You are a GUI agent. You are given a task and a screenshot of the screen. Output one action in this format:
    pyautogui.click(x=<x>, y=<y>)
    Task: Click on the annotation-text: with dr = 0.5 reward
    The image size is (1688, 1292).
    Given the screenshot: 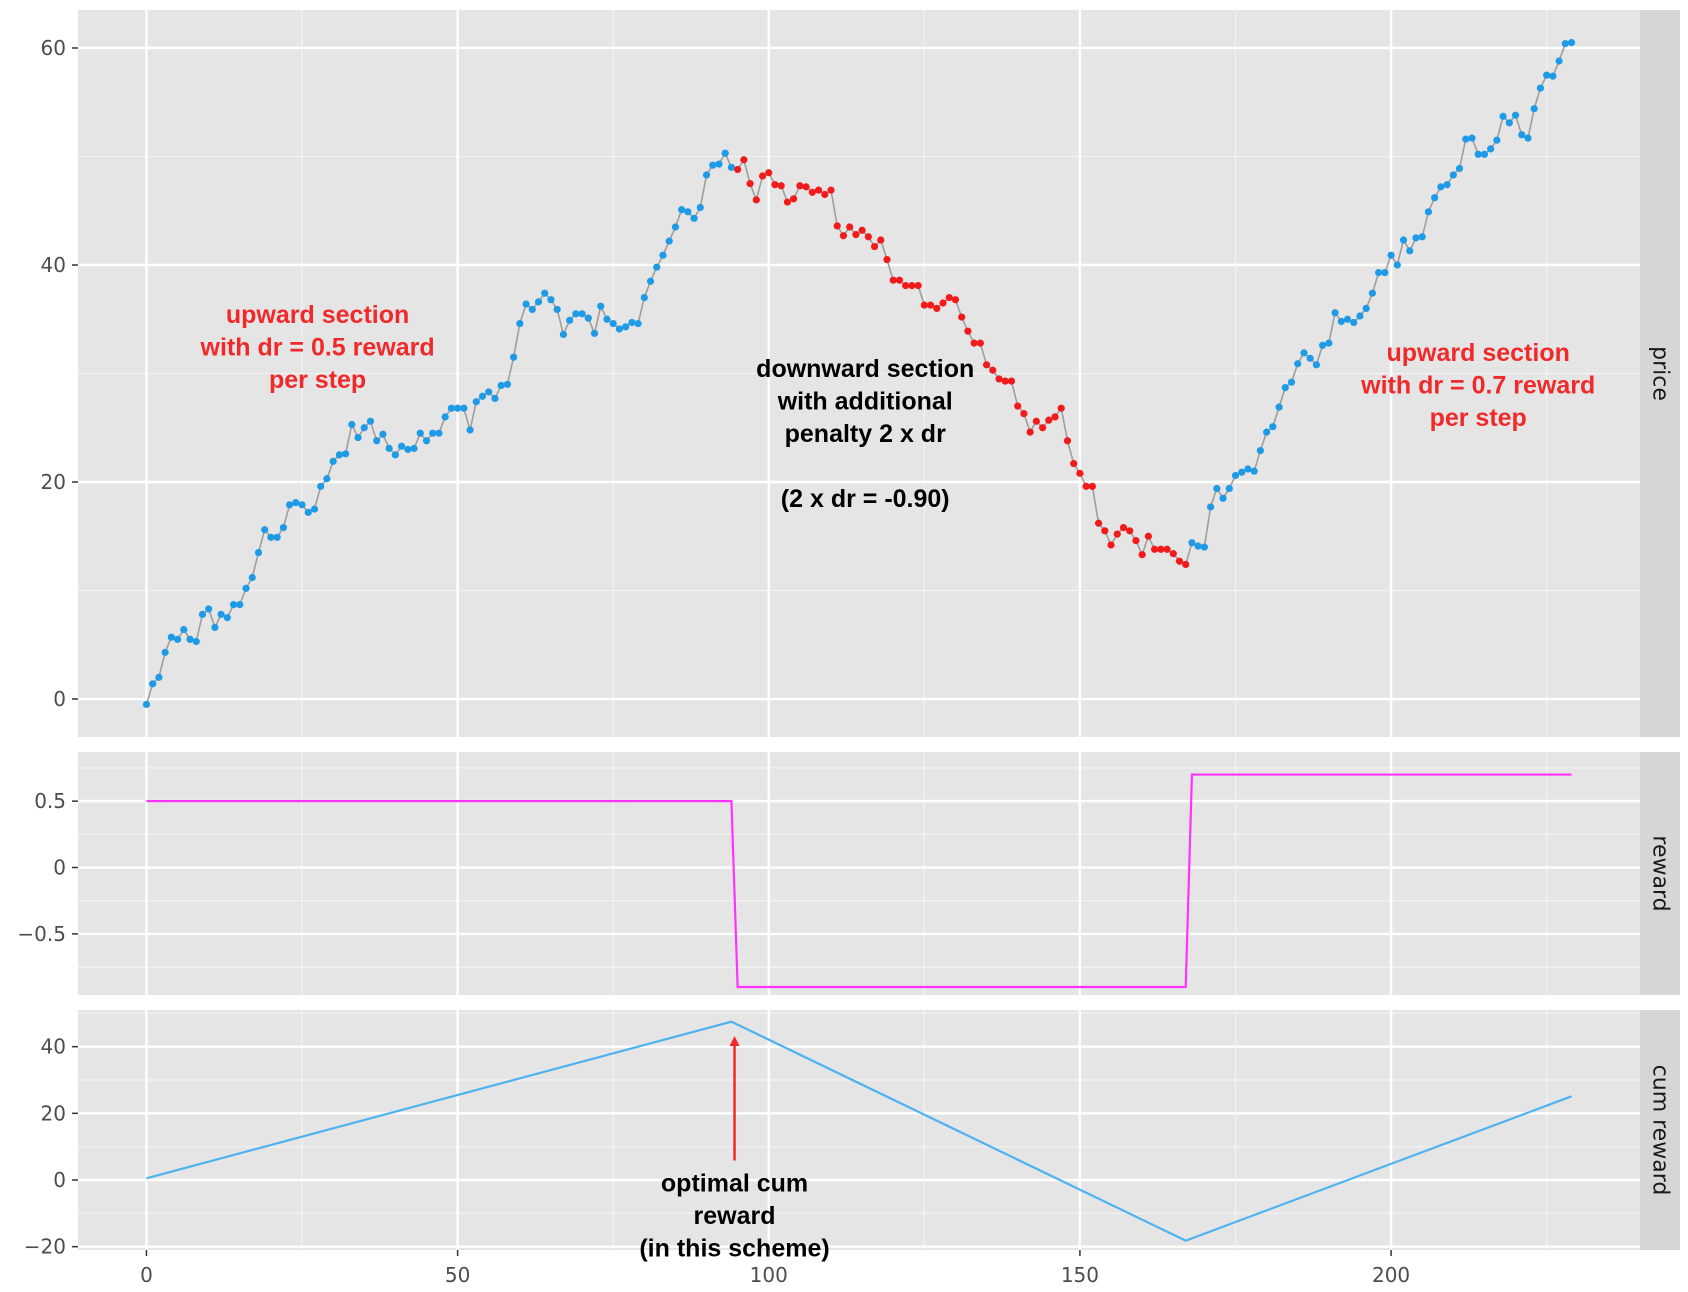 What is the action you would take?
    pyautogui.click(x=317, y=347)
    